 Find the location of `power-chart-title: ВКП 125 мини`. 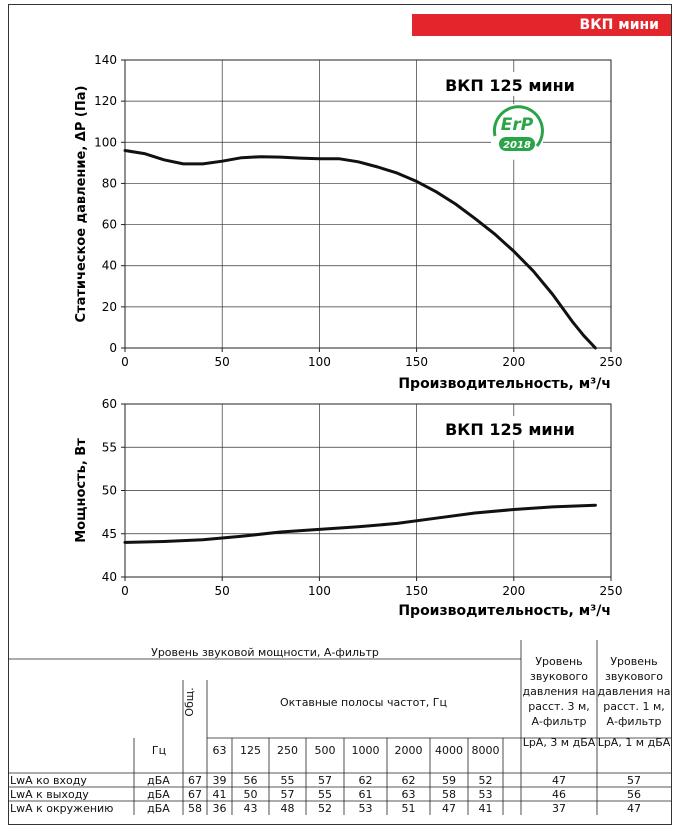

power-chart-title: ВКП 125 мини is located at coordinates (510, 429).